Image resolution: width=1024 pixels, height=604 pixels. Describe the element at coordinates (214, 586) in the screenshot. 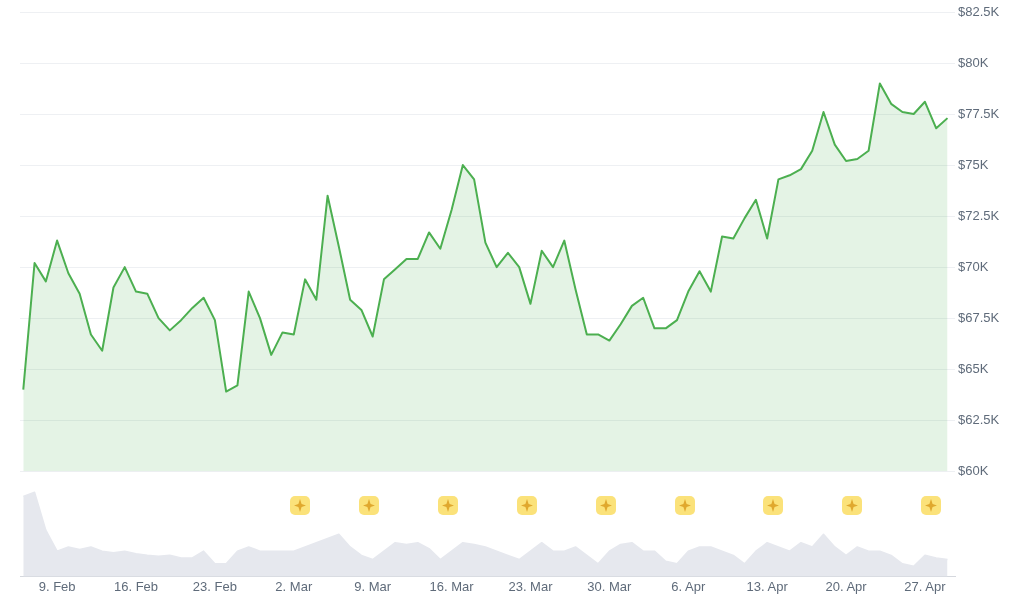

I see `x-tick-label: 23. Feb` at that location.